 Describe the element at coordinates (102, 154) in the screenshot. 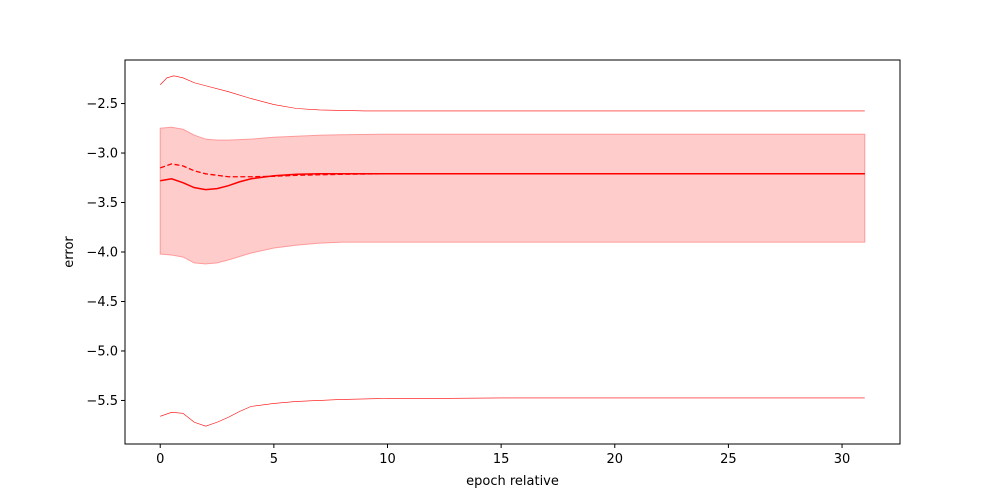

I see `y-tick-label: −3.0` at that location.